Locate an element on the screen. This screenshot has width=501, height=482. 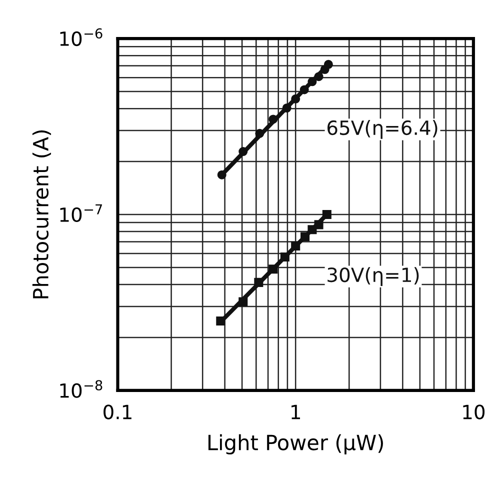
series-label: 30V(η=1) is located at coordinates (373, 276).